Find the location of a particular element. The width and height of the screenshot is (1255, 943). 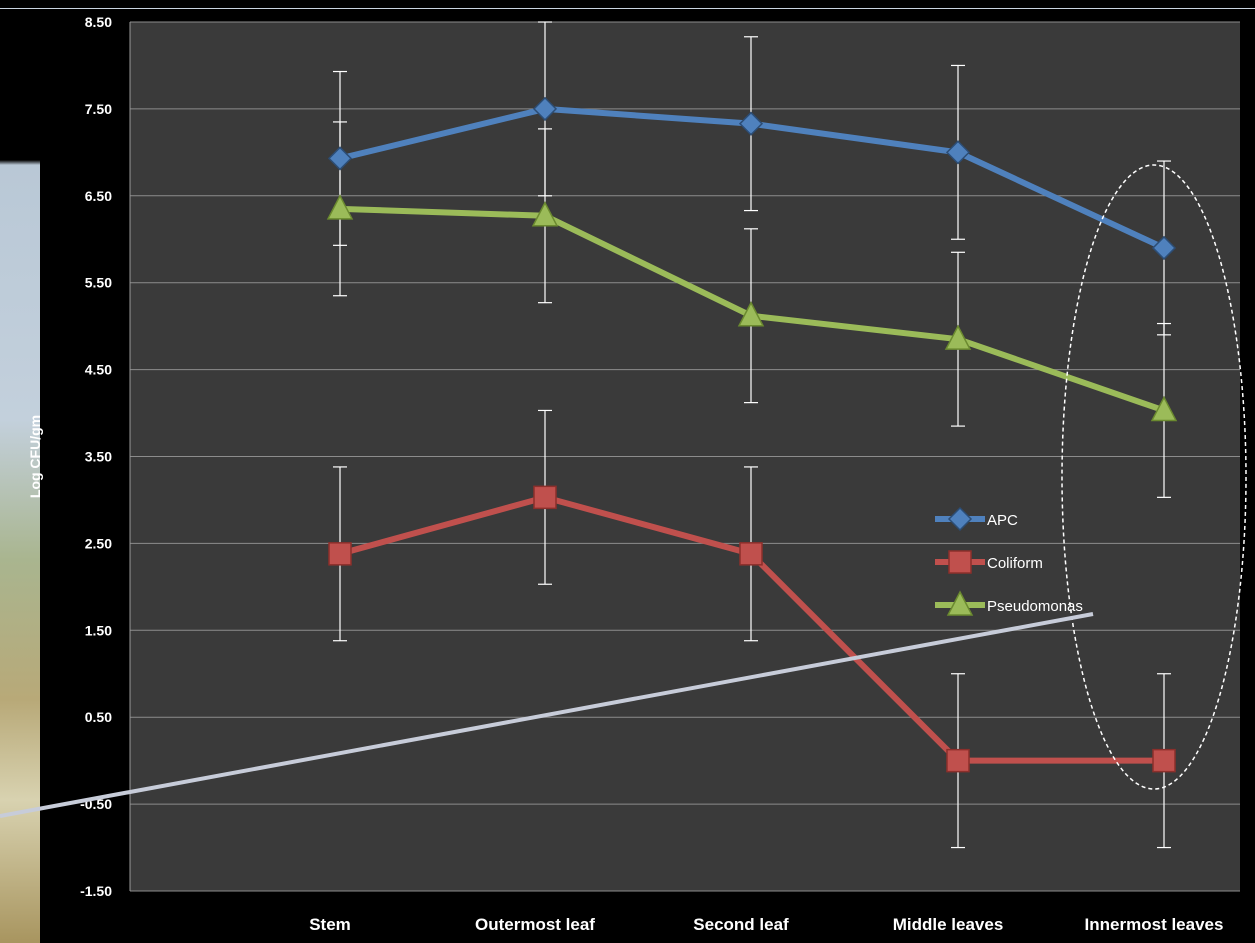

y-tick-label: 5.50 is located at coordinates (98, 283).